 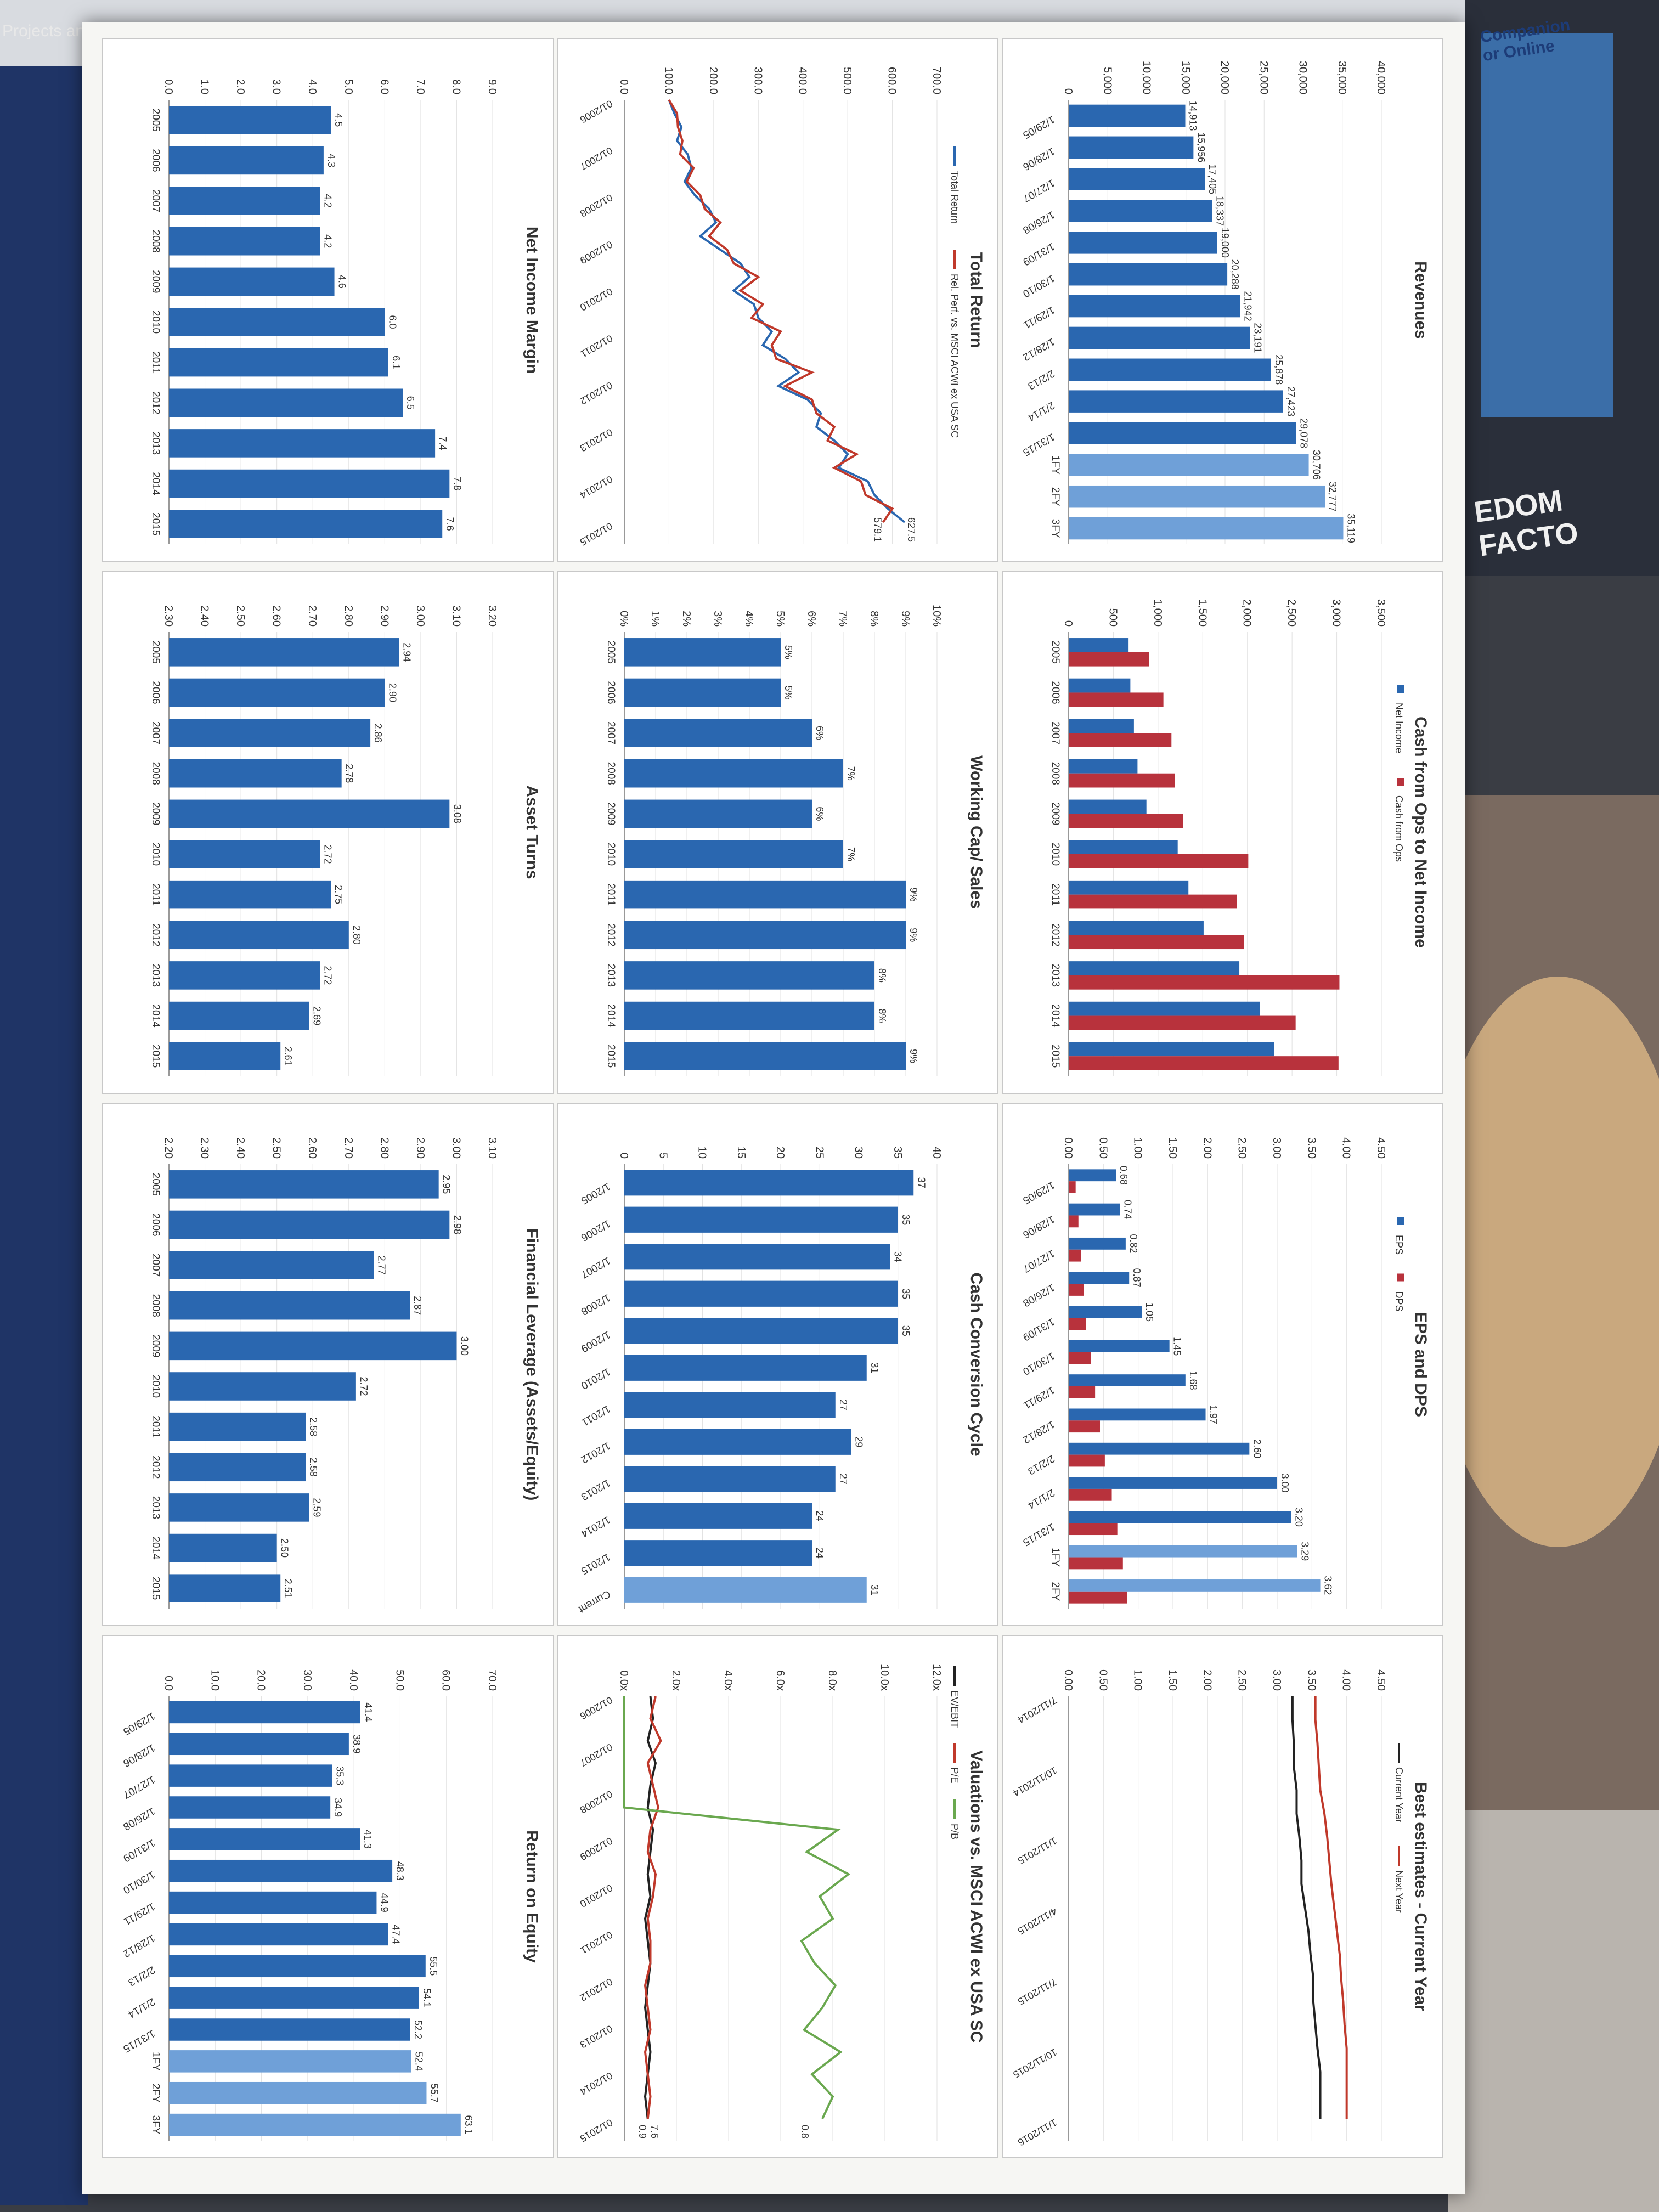 I want to click on data-label: 44.9, so click(x=385, y=1902).